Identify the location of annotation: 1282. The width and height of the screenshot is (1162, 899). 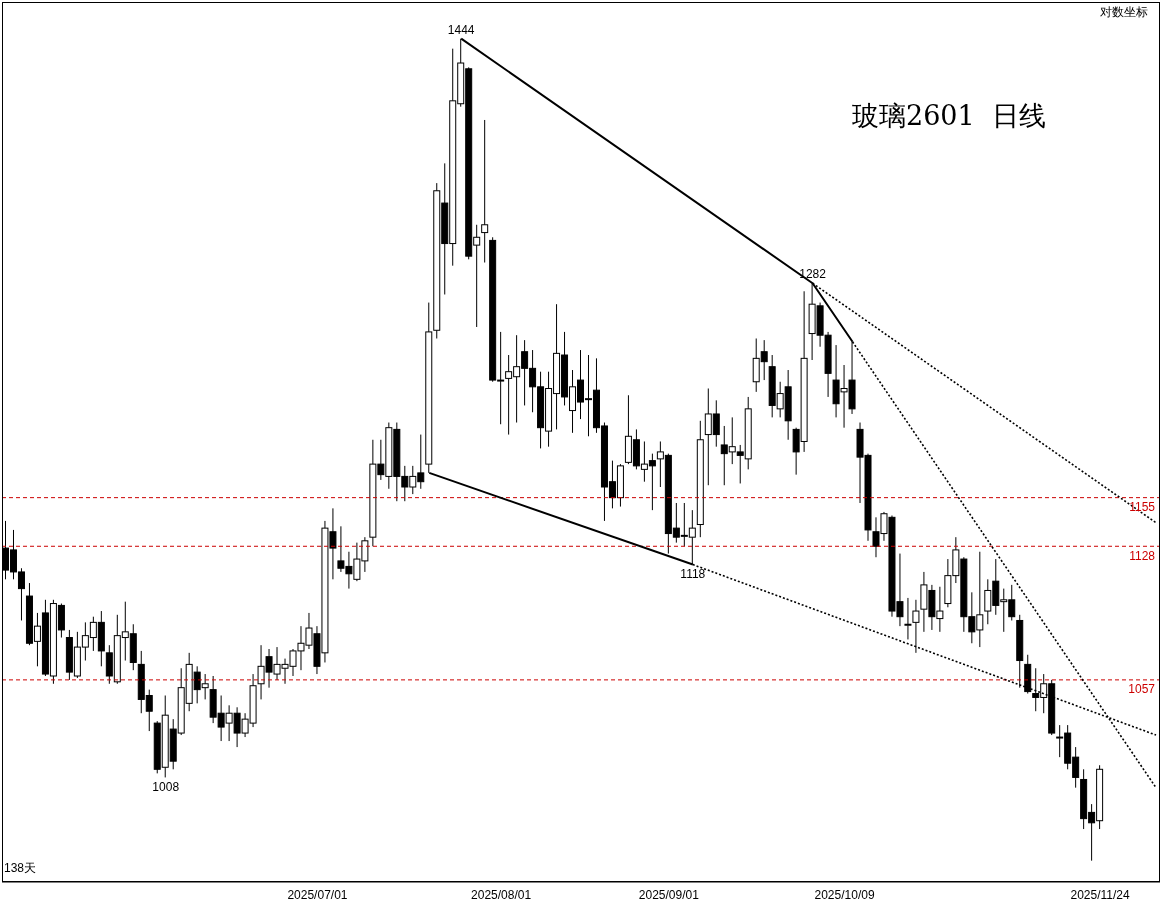
(813, 274).